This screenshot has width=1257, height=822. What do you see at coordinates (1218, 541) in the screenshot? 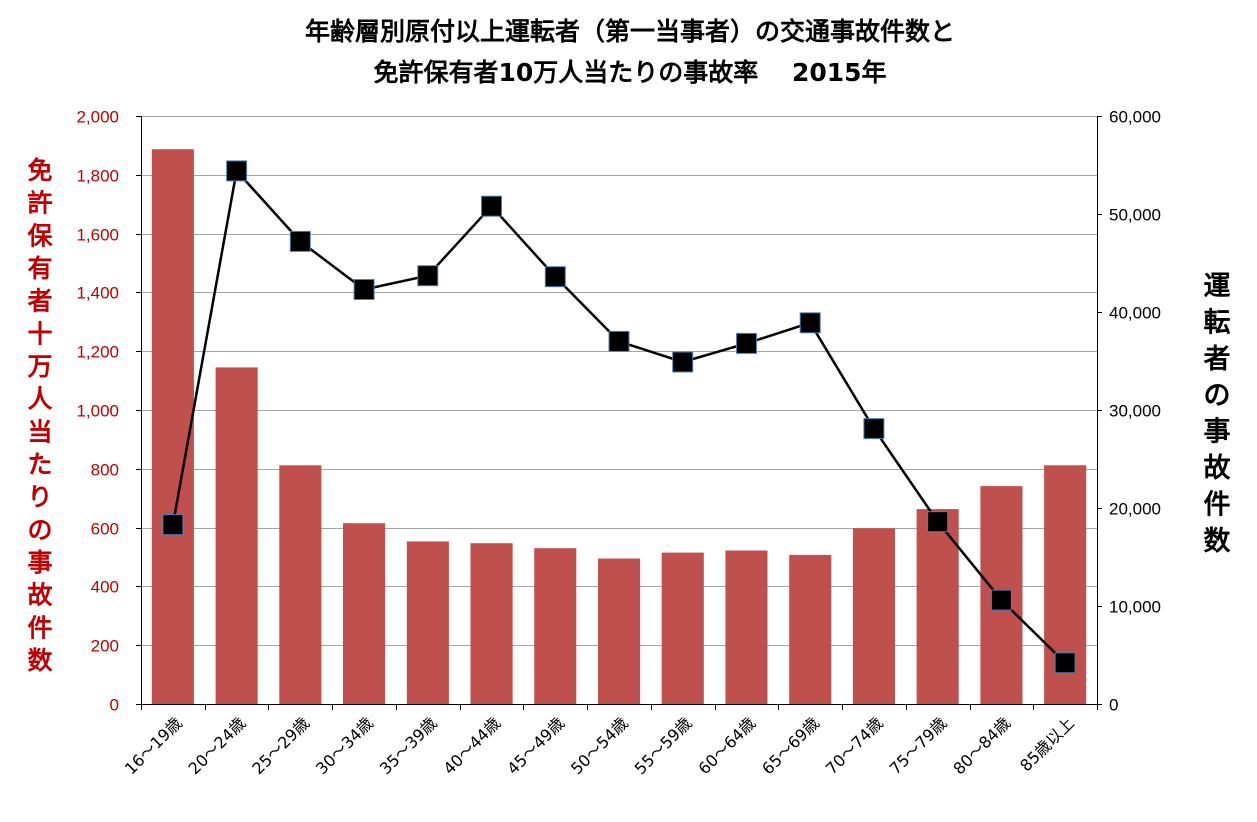
I see `y-axis-label-right-char: 数` at bounding box center [1218, 541].